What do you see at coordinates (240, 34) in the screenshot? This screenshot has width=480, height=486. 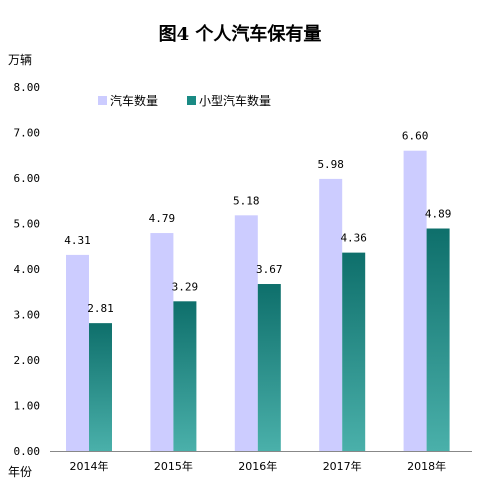 I see `chart-title: 图4 个人汽车保有量` at bounding box center [240, 34].